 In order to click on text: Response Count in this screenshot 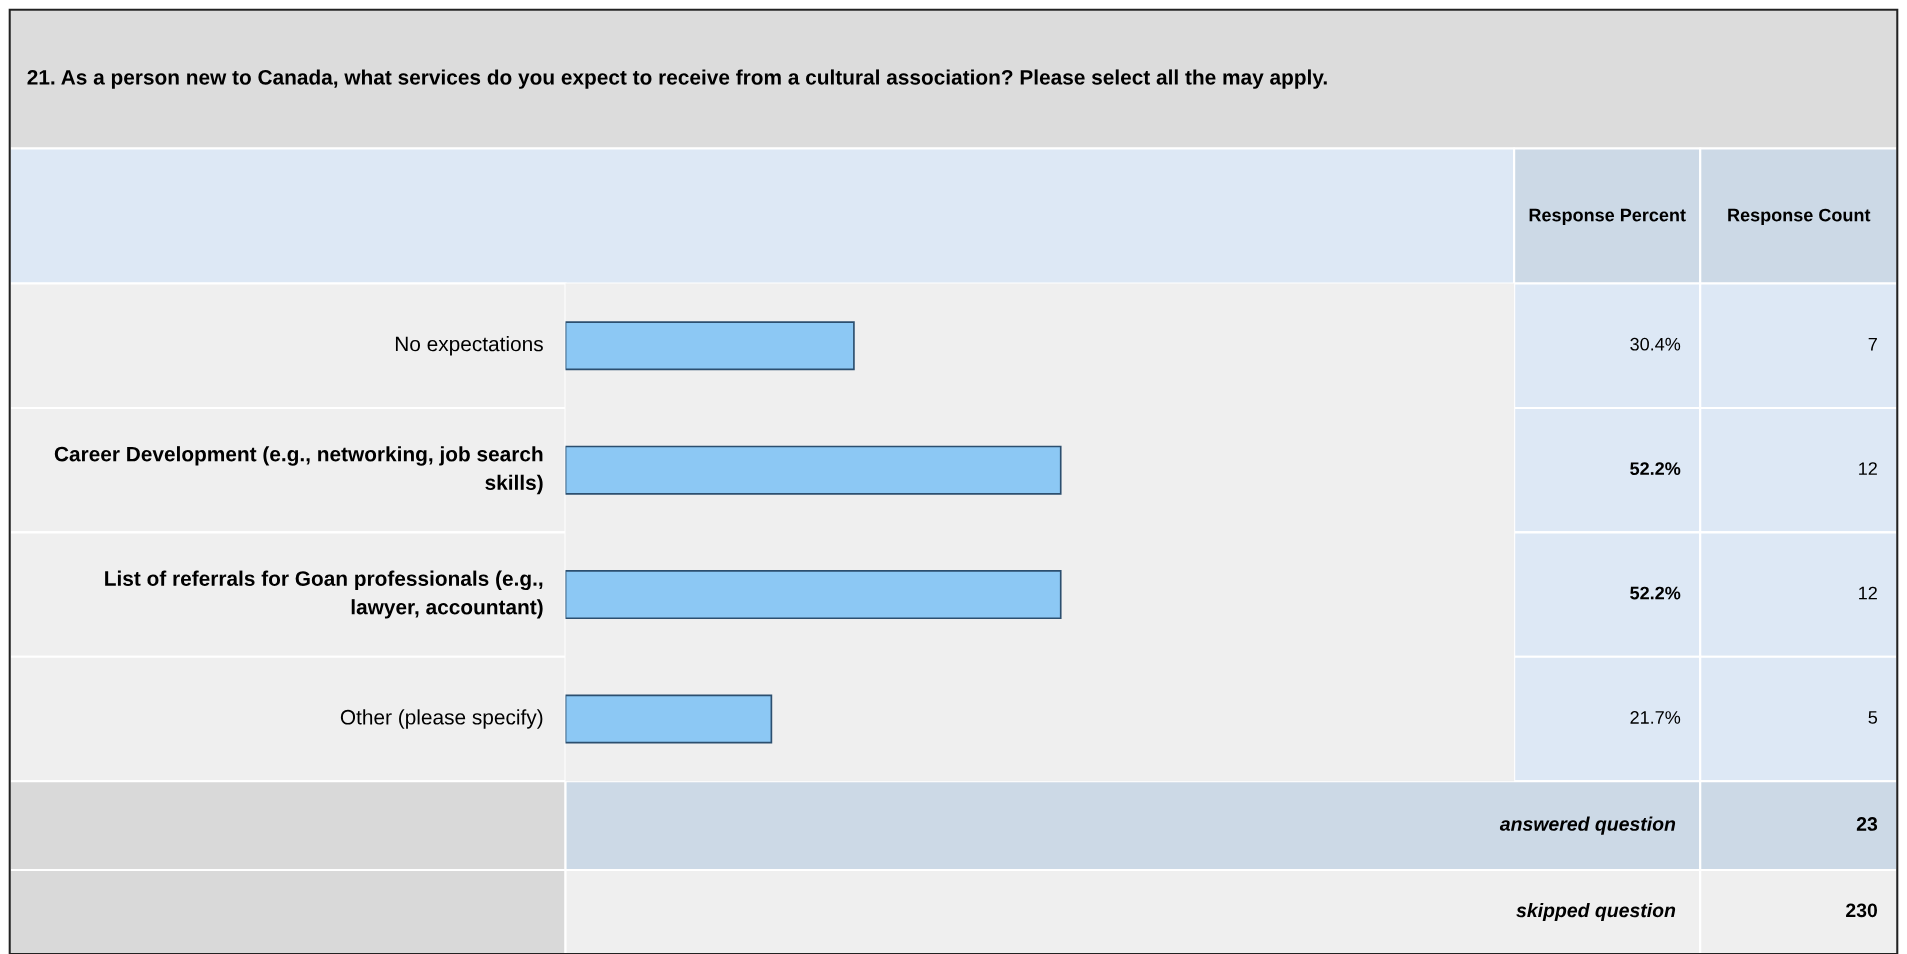, I will do `click(1799, 217)`.